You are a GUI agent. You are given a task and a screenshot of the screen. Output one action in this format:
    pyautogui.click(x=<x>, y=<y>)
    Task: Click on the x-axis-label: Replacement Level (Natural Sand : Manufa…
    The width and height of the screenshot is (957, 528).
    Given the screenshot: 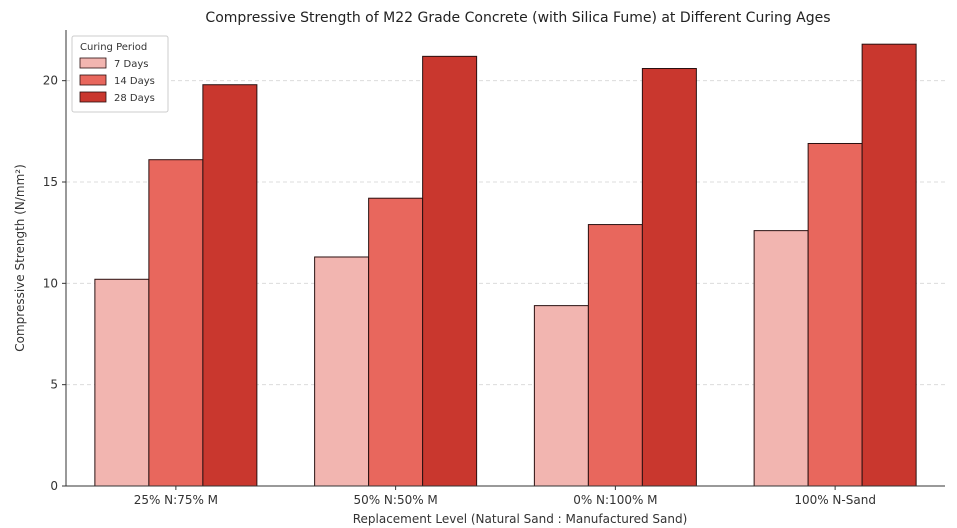 What is the action you would take?
    pyautogui.click(x=520, y=519)
    